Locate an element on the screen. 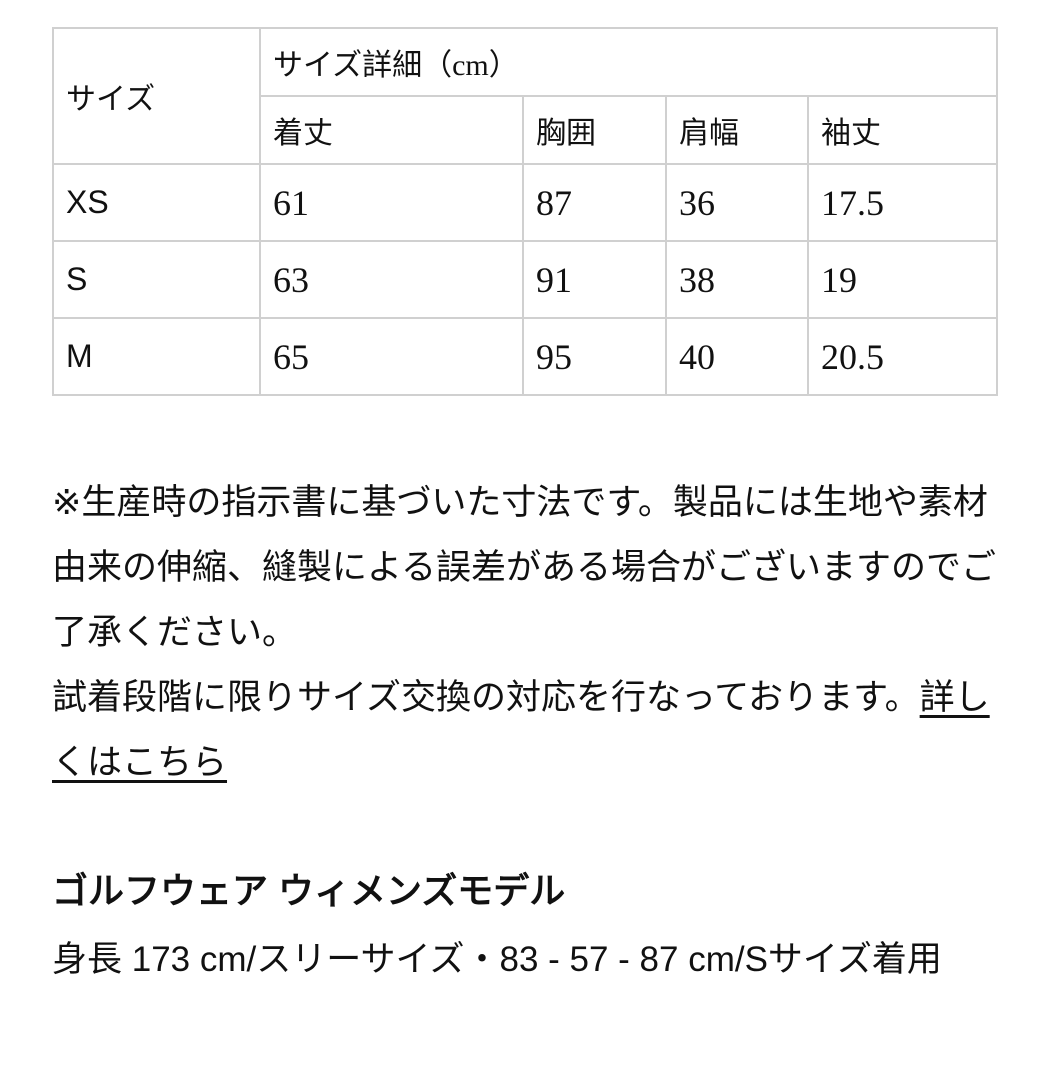  table-row: M 65 95 40 20.5 is located at coordinates (525, 356).